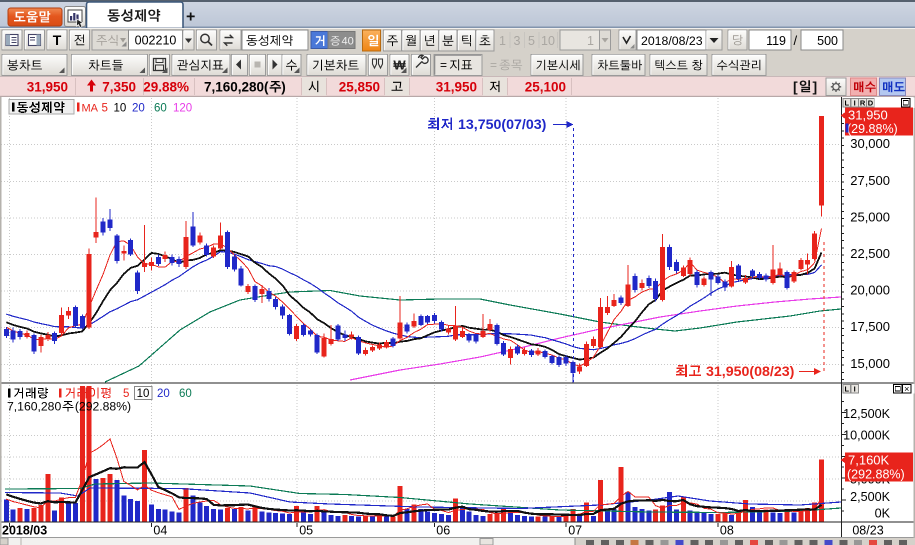 This screenshot has width=915, height=545. What do you see at coordinates (776, 41) in the screenshot?
I see `svg-text: 119` at bounding box center [776, 41].